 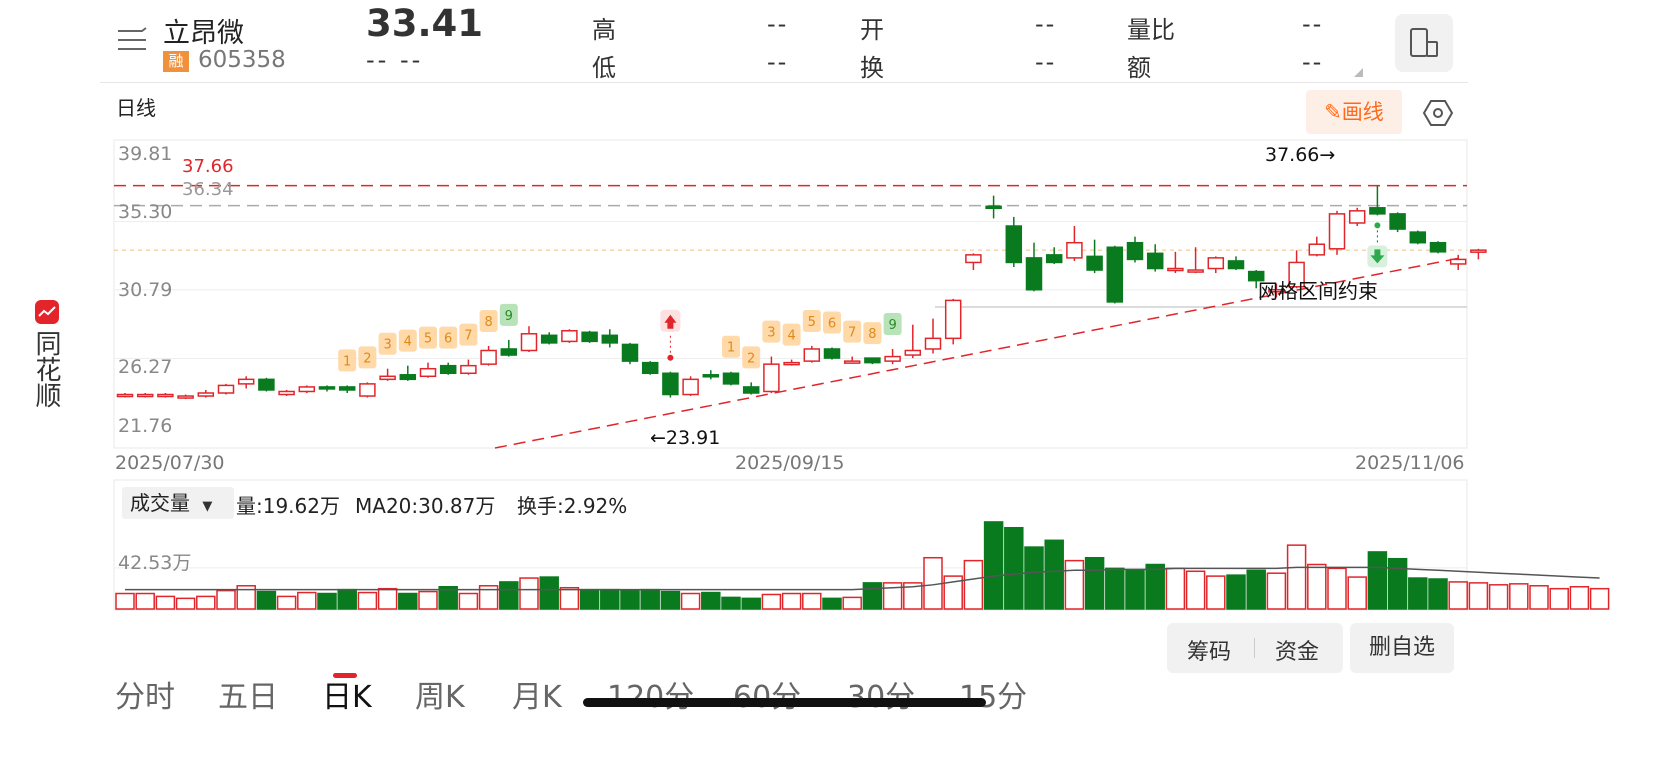 What do you see at coordinates (133, 42) in the screenshot?
I see `menu-icon` at bounding box center [133, 42].